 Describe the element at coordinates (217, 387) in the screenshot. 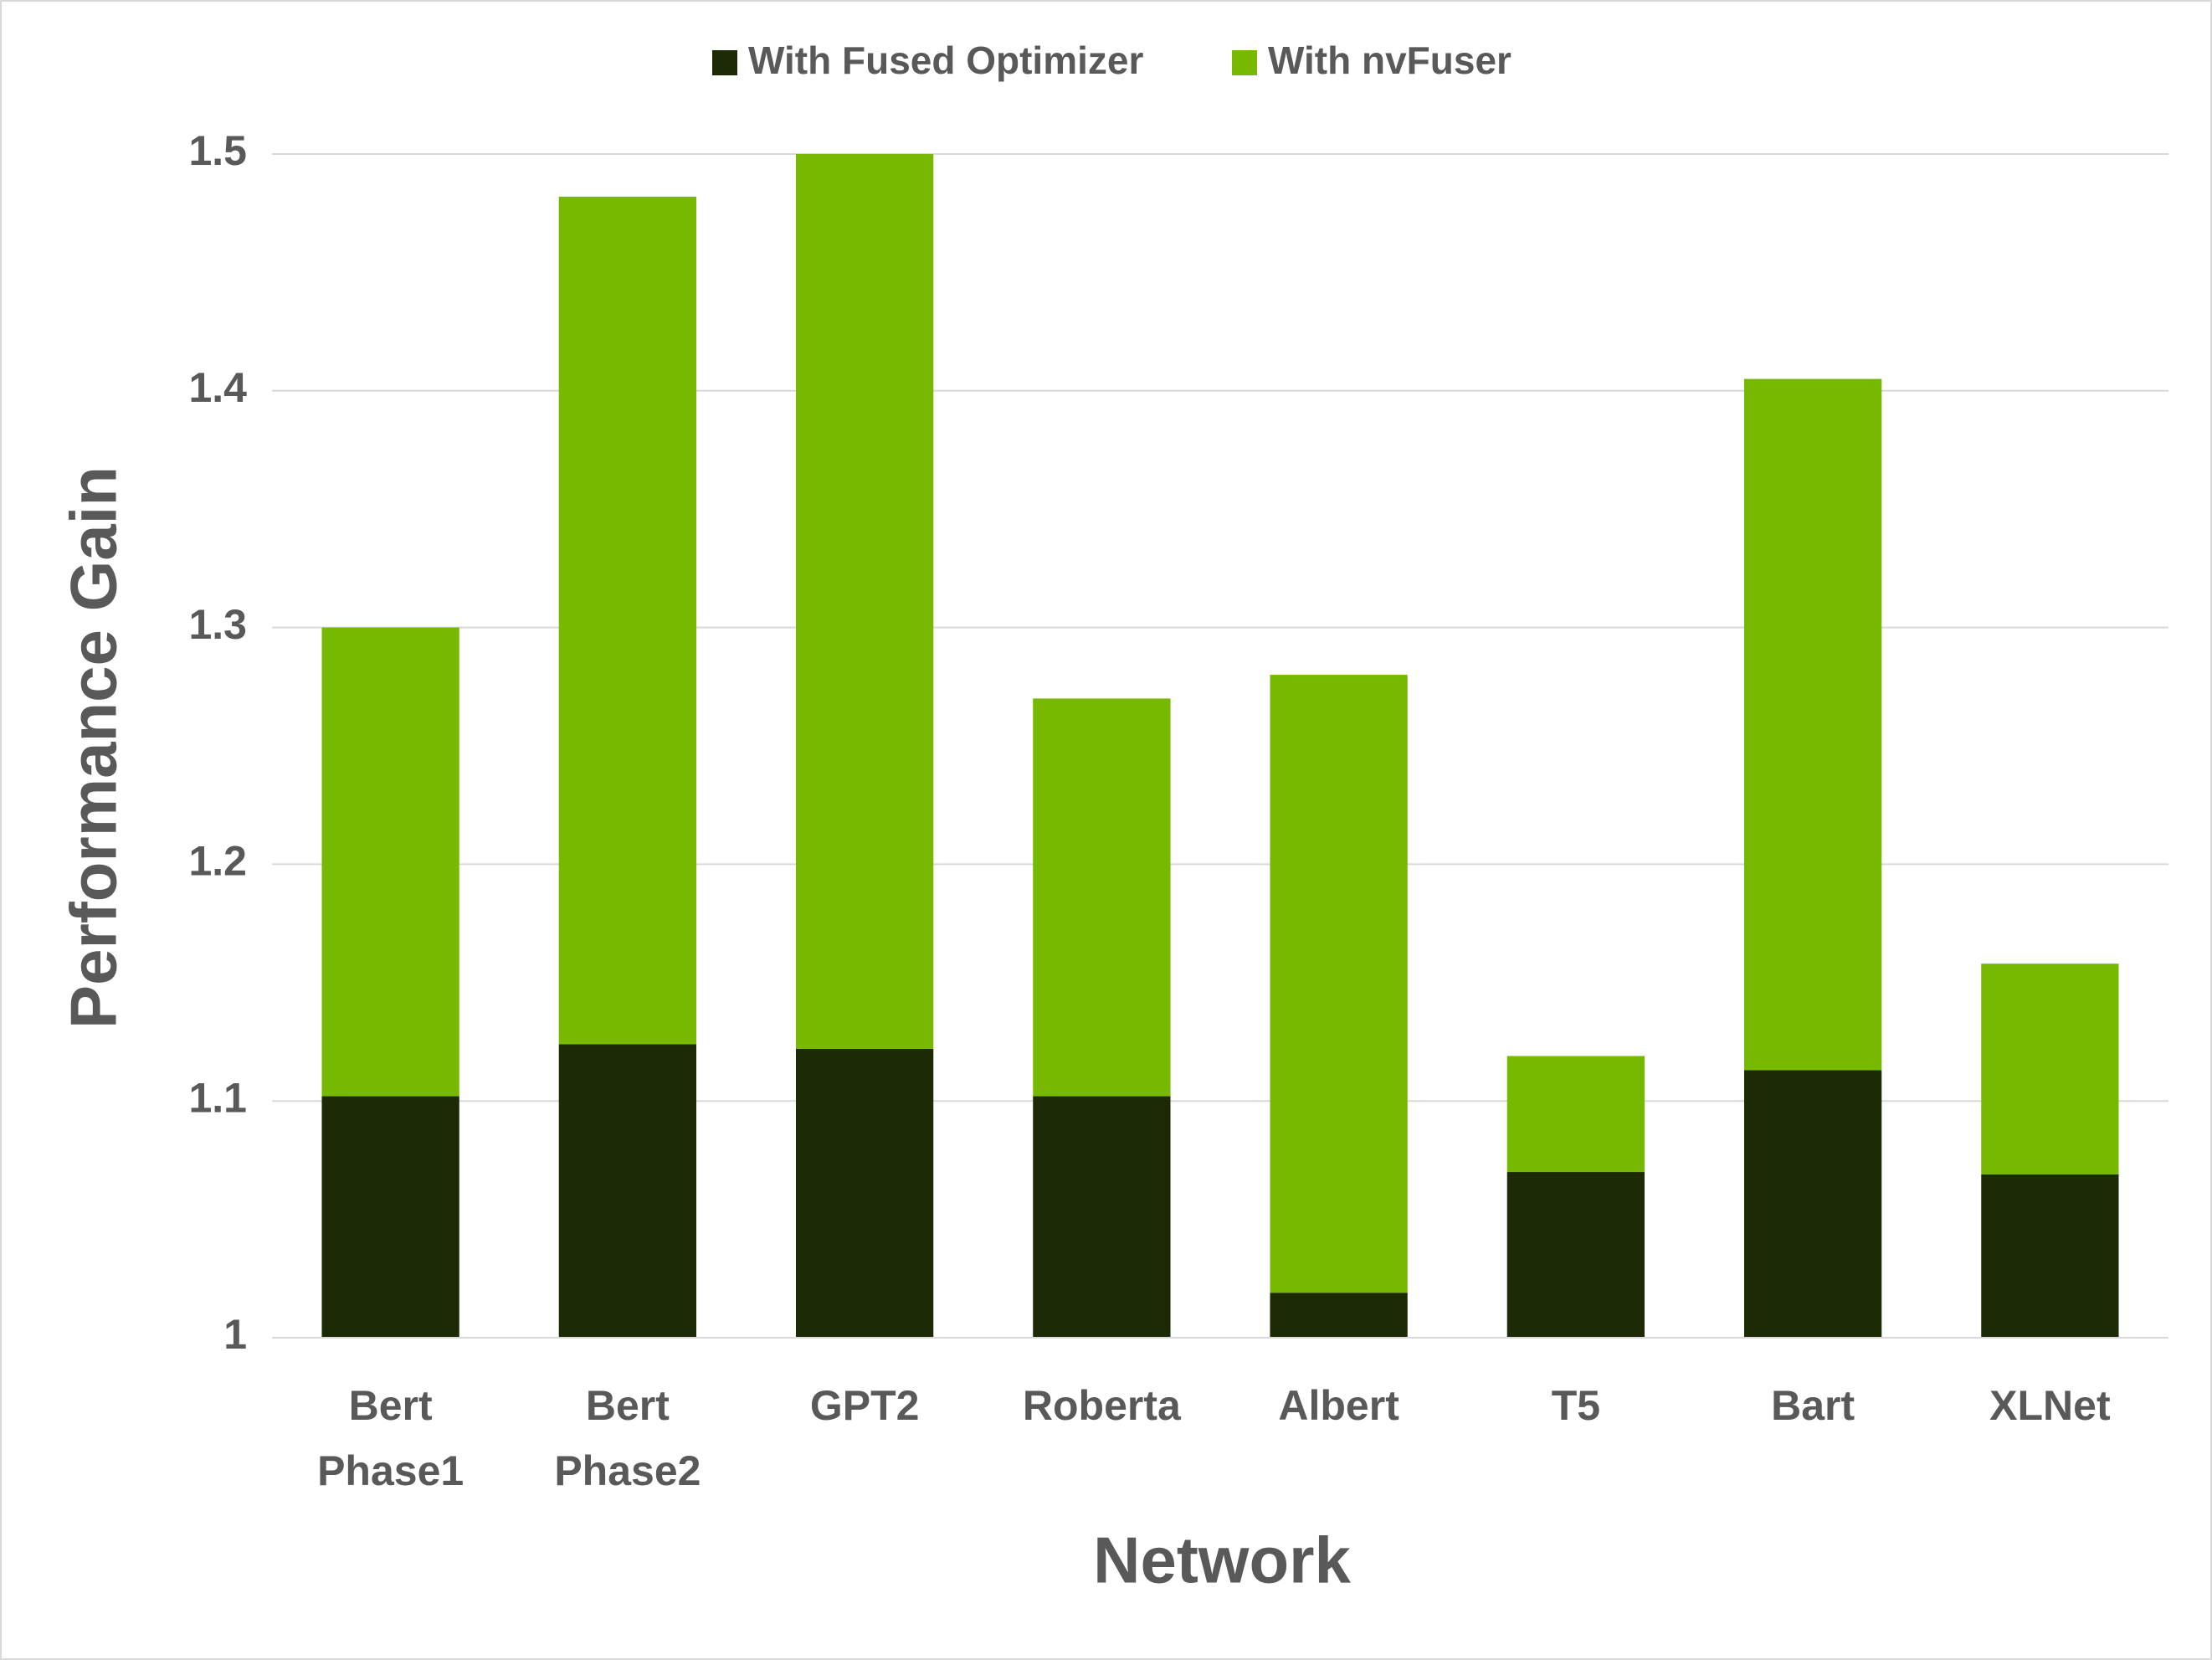

I see `y-tick-label: 1.4` at that location.